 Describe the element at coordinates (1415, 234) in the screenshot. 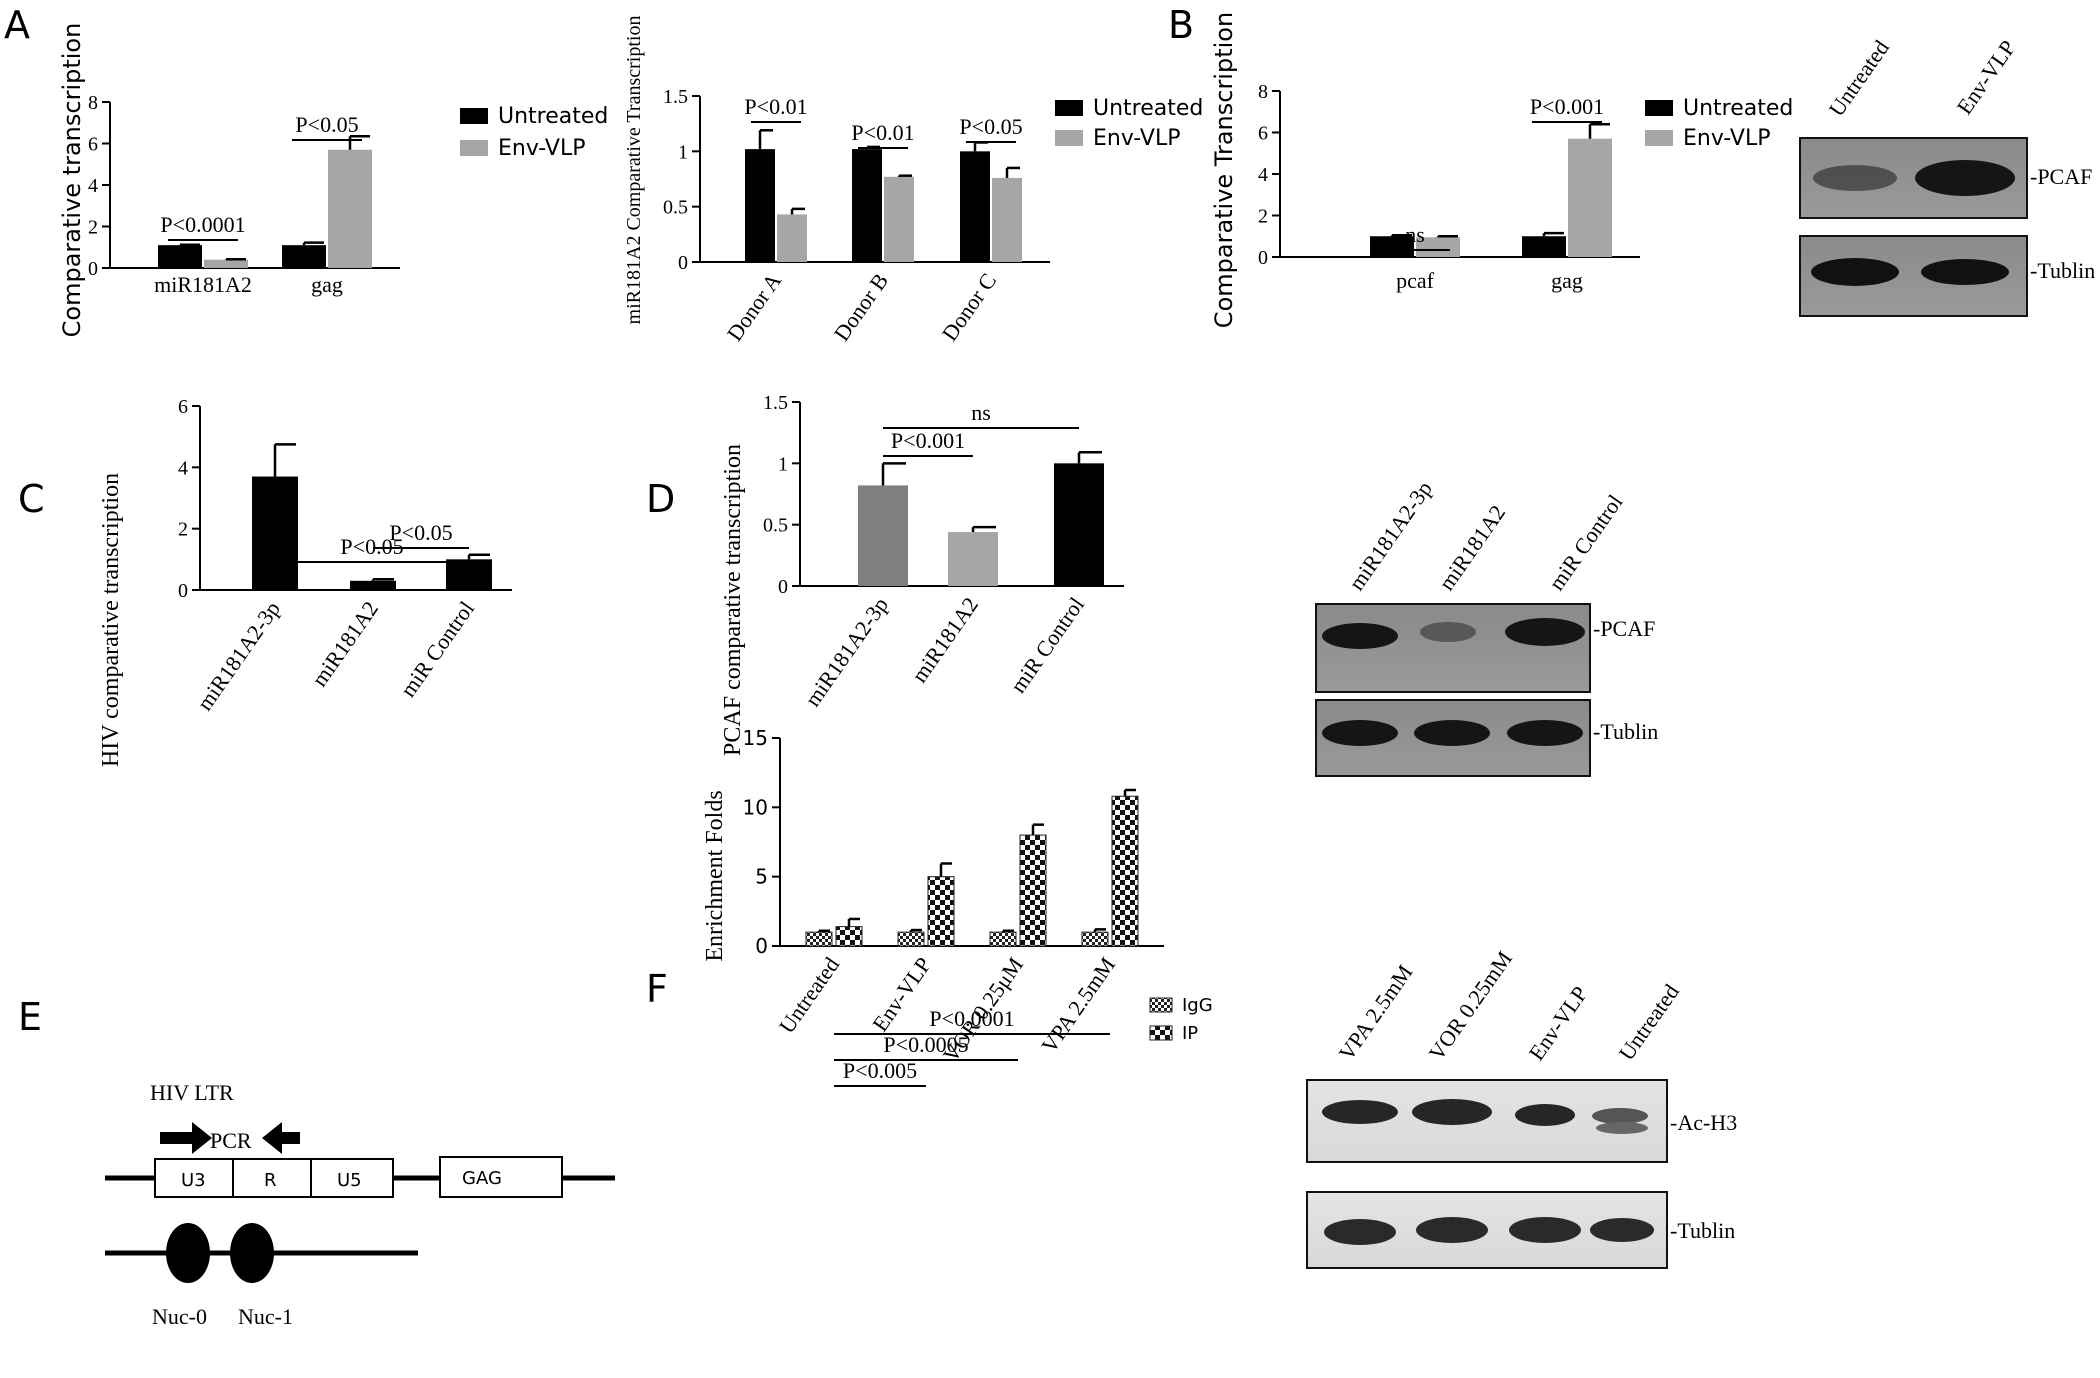

I see `significance-label: ns` at that location.